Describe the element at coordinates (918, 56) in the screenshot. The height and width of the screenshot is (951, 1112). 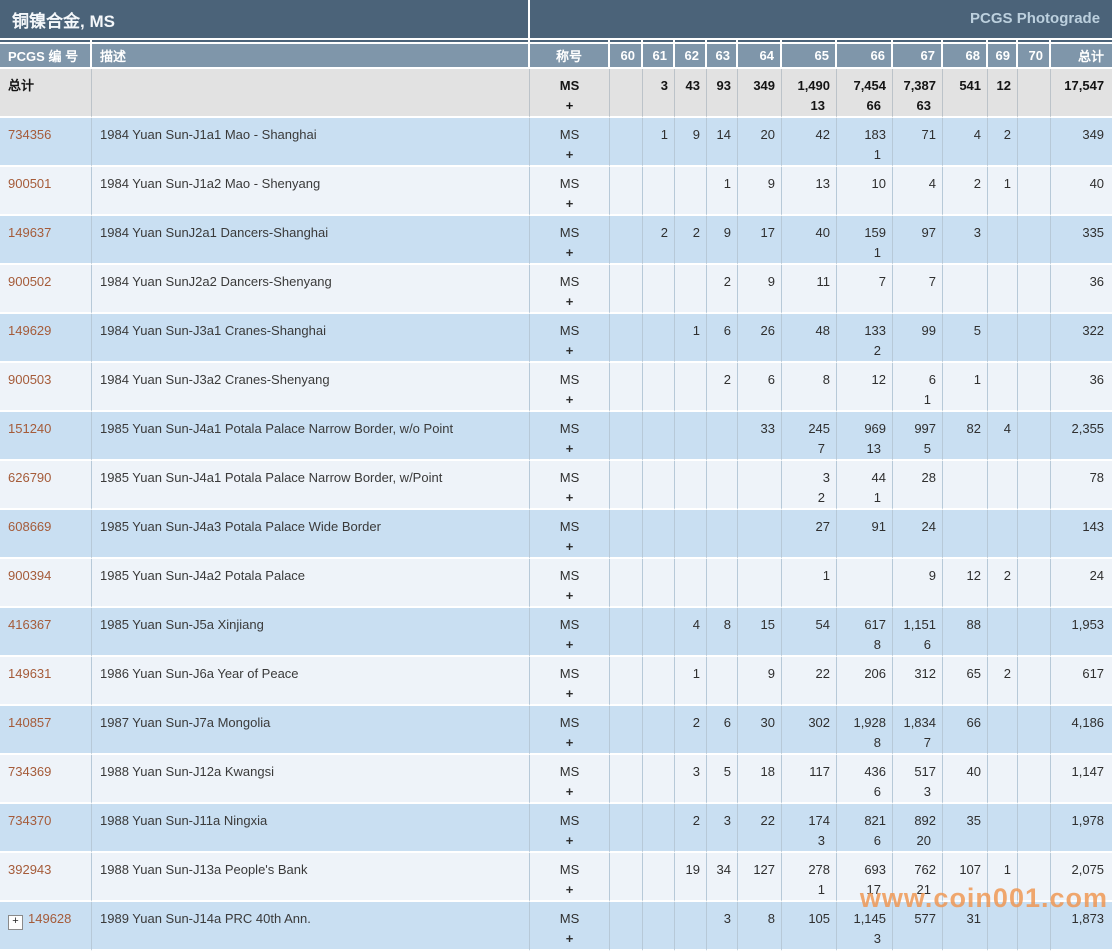
I see `column-header-grade-67: 67` at that location.